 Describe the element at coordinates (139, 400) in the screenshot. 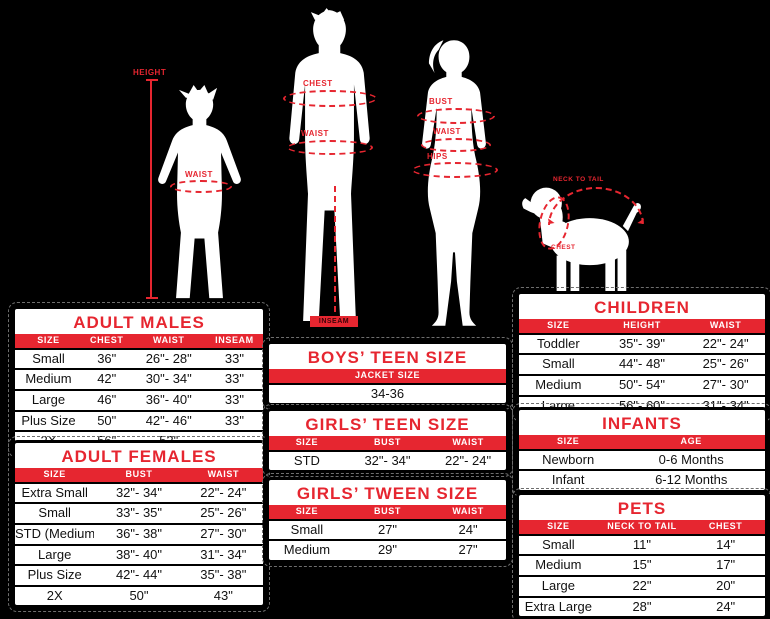

I see `table-row: Large 46" 36"- 40" 33"` at that location.